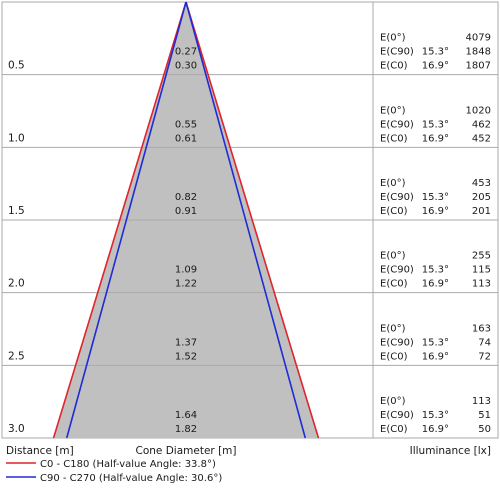 This screenshot has height=500, width=500. Describe the element at coordinates (478, 52) in the screenshot. I see `illuminance-ec90-value: 1848` at that location.